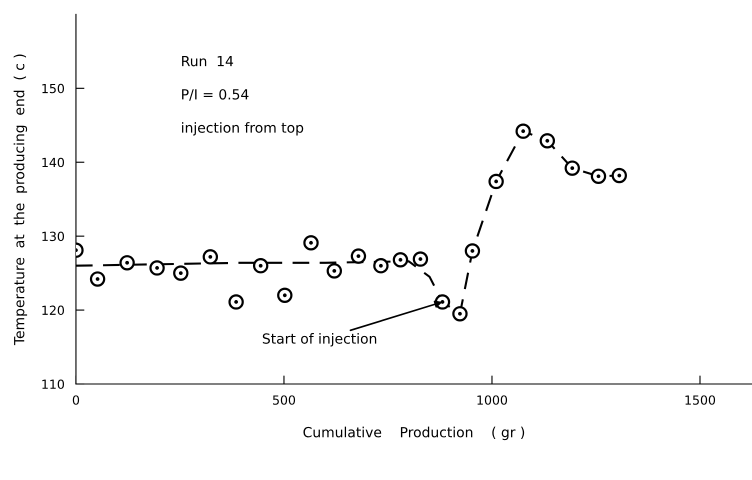 The height and width of the screenshot is (480, 752). What do you see at coordinates (53, 237) in the screenshot?
I see `y-tick-label: 130` at bounding box center [53, 237].